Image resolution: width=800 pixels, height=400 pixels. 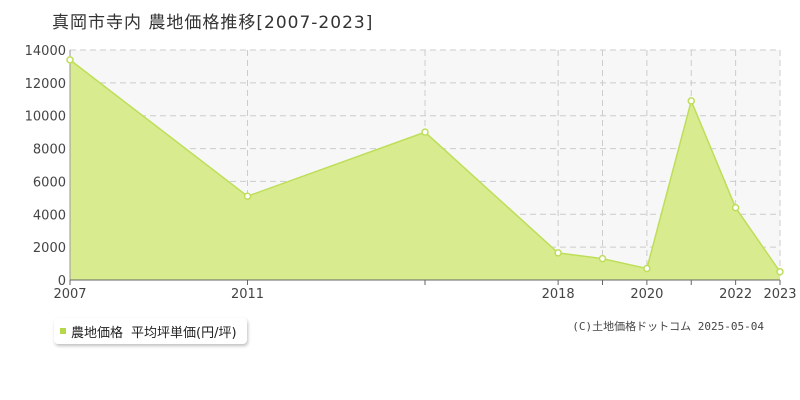 I want to click on y-tick-label: 2000, so click(x=49, y=248).